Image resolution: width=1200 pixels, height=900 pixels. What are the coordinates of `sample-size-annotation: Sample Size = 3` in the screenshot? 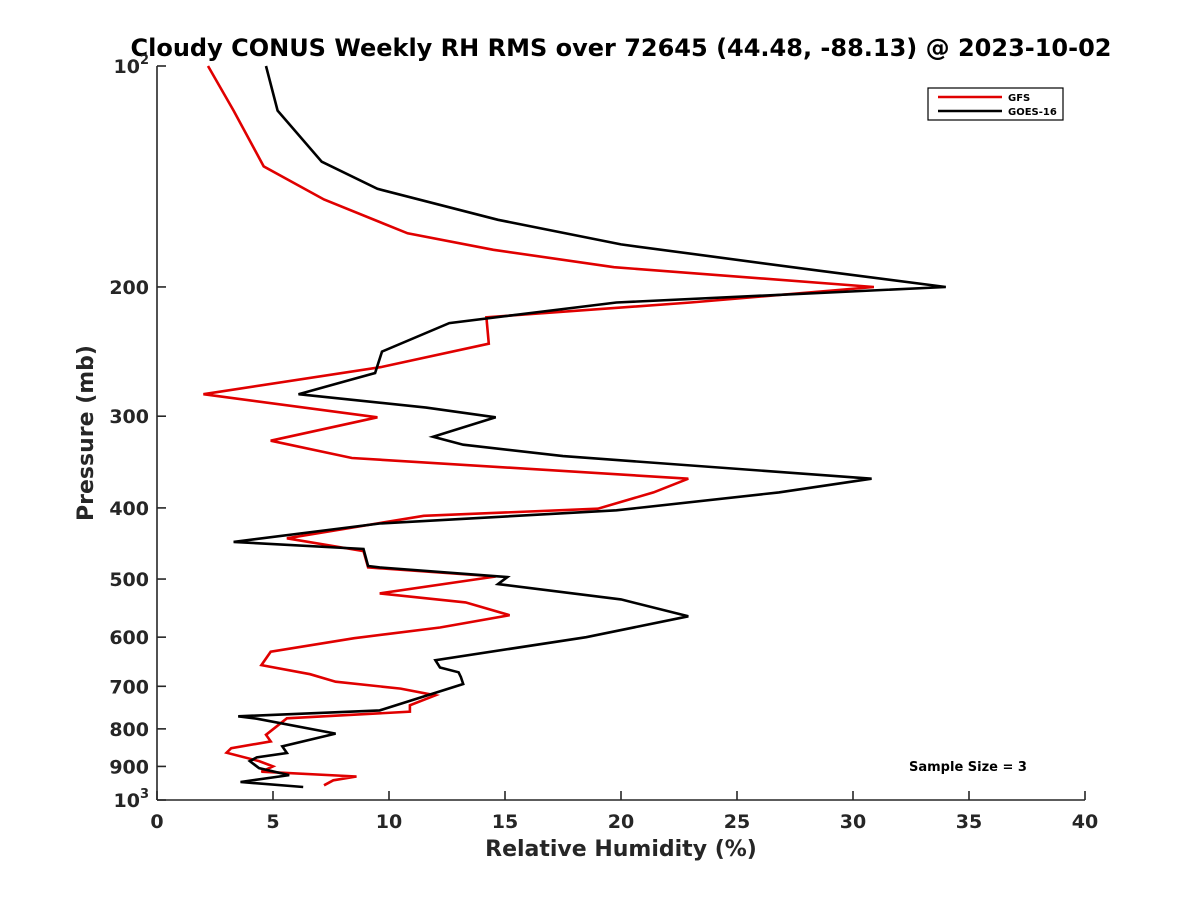 It's located at (968, 767).